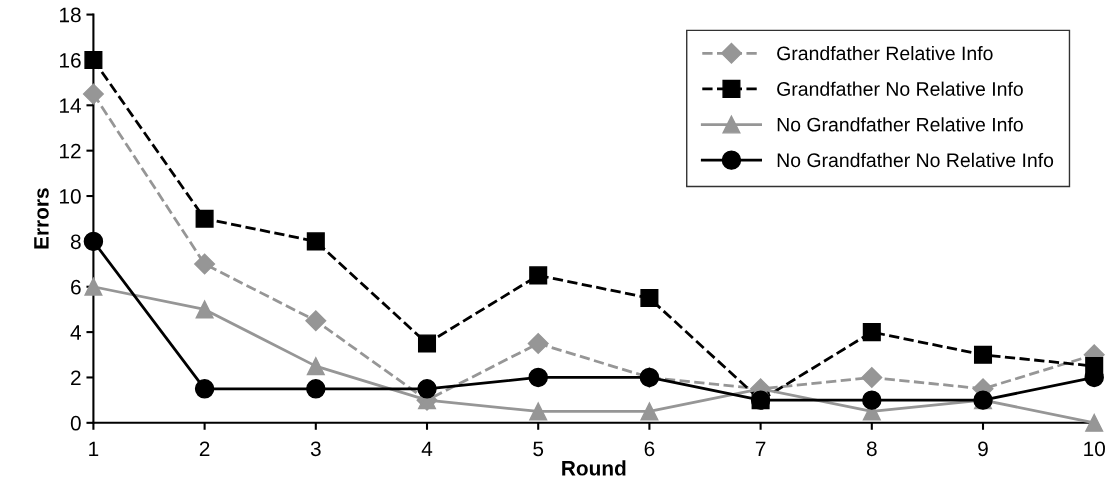 Image resolution: width=1112 pixels, height=486 pixels. What do you see at coordinates (70, 15) in the screenshot?
I see `y-tick-label: 18` at bounding box center [70, 15].